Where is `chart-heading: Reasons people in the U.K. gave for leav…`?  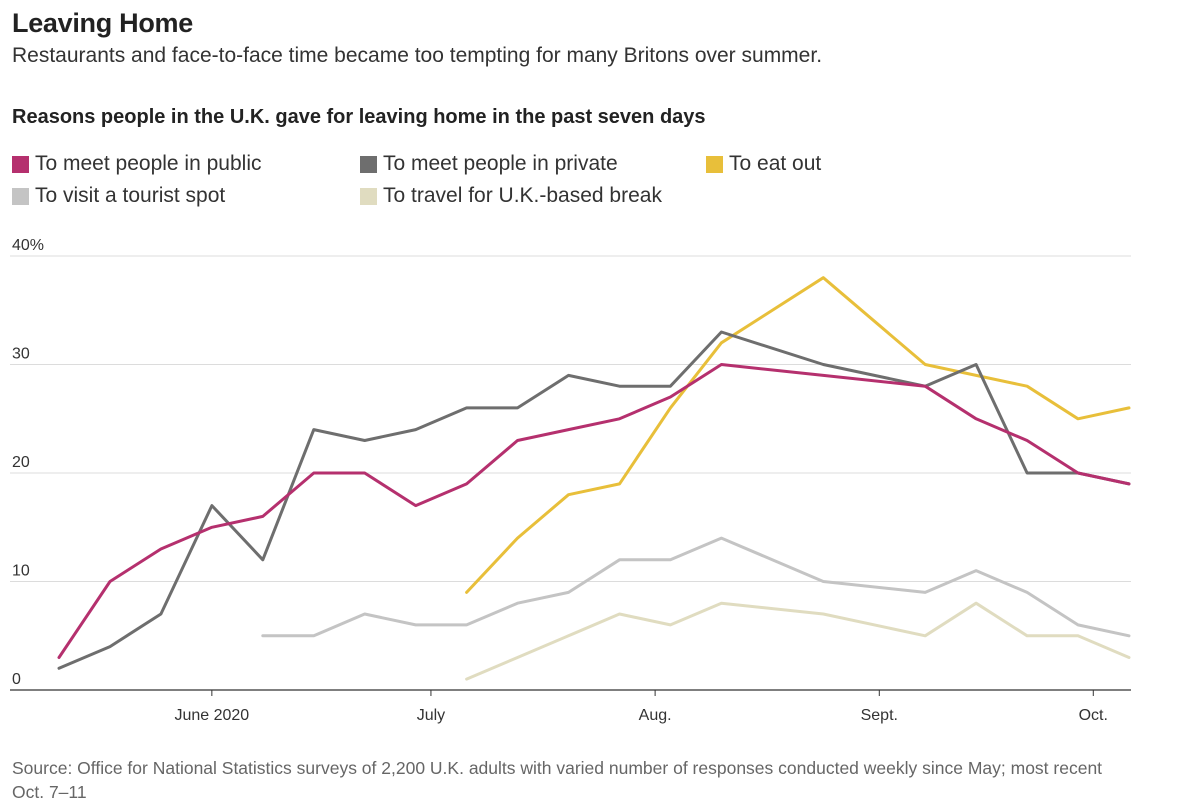 chart-heading: Reasons people in the U.K. gave for leav… is located at coordinates (359, 117).